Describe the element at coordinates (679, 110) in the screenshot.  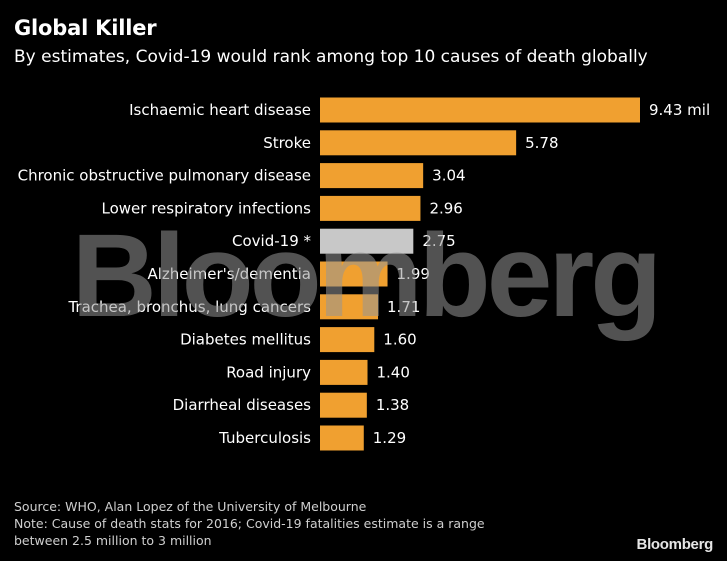
I see `value-label: 9.43 mil` at that location.